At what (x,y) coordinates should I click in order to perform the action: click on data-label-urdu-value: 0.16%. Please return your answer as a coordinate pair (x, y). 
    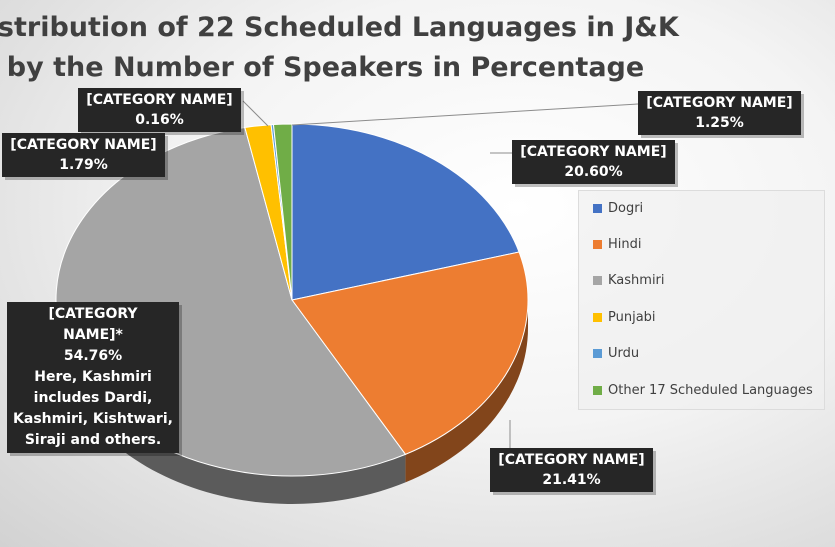
    Looking at the image, I should click on (159, 120).